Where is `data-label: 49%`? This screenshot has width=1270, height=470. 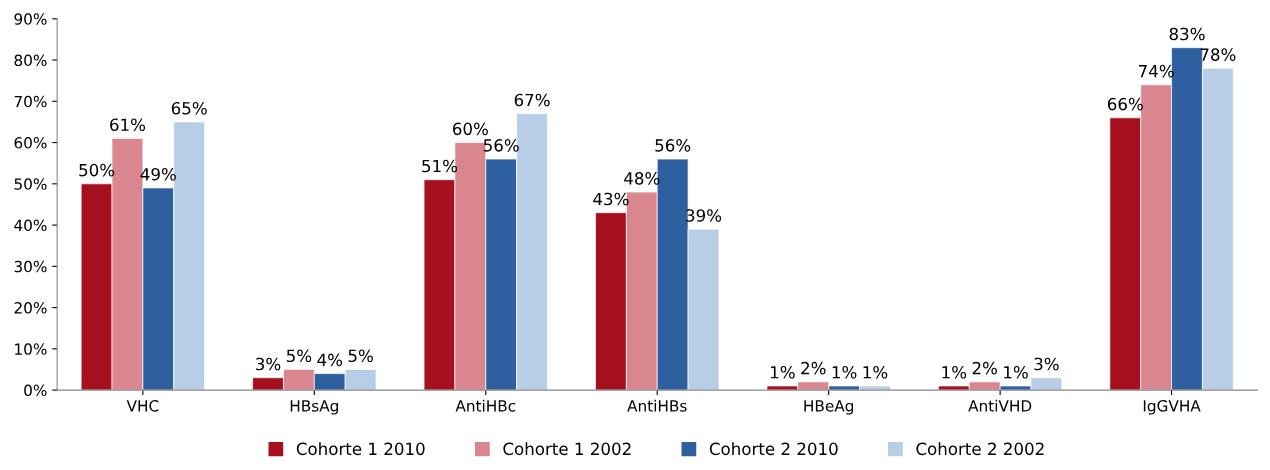 data-label: 49% is located at coordinates (158, 174).